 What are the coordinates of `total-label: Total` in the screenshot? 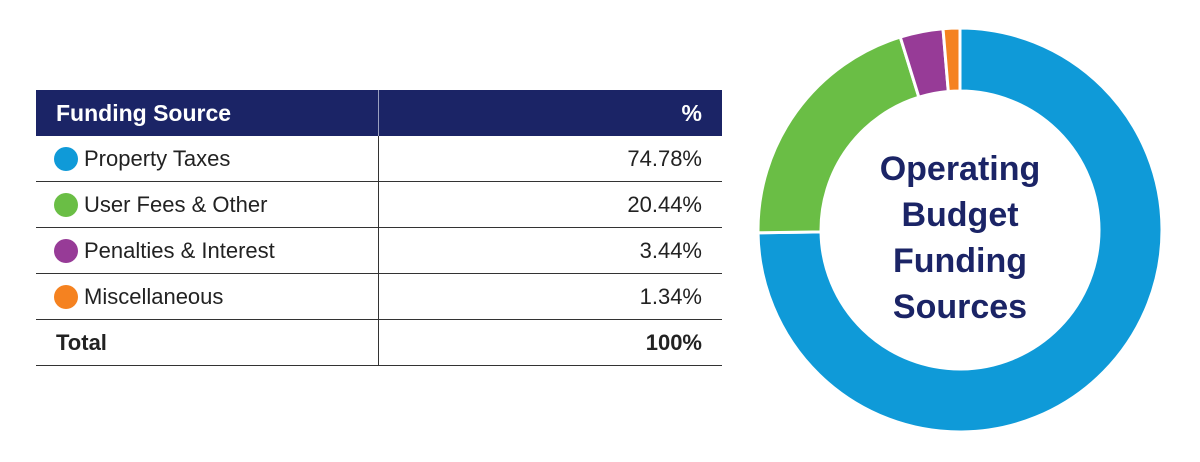 It's located at (207, 342).